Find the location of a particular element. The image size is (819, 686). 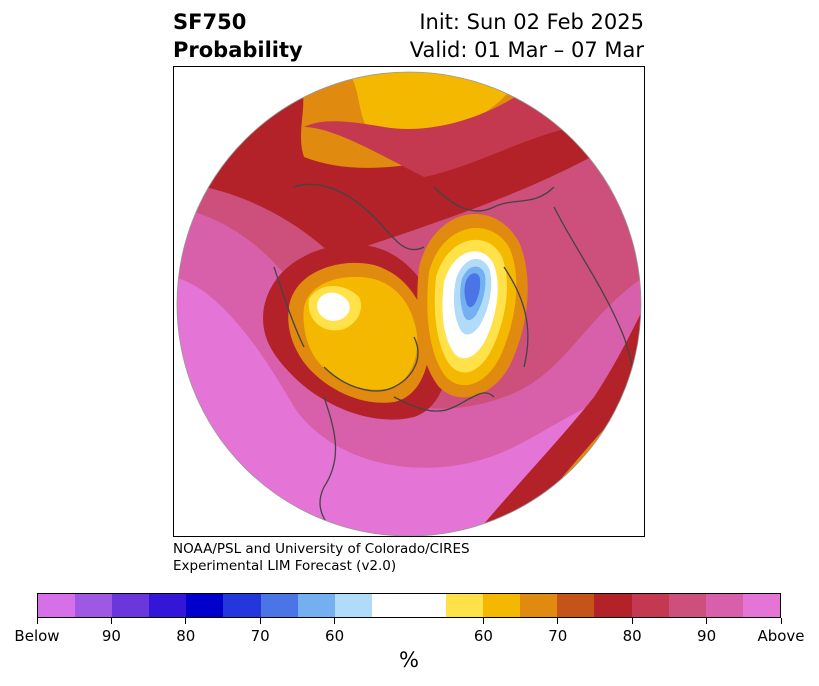

credit-line-2: Experimental LIM Forecast (v2.0) is located at coordinates (285, 566).